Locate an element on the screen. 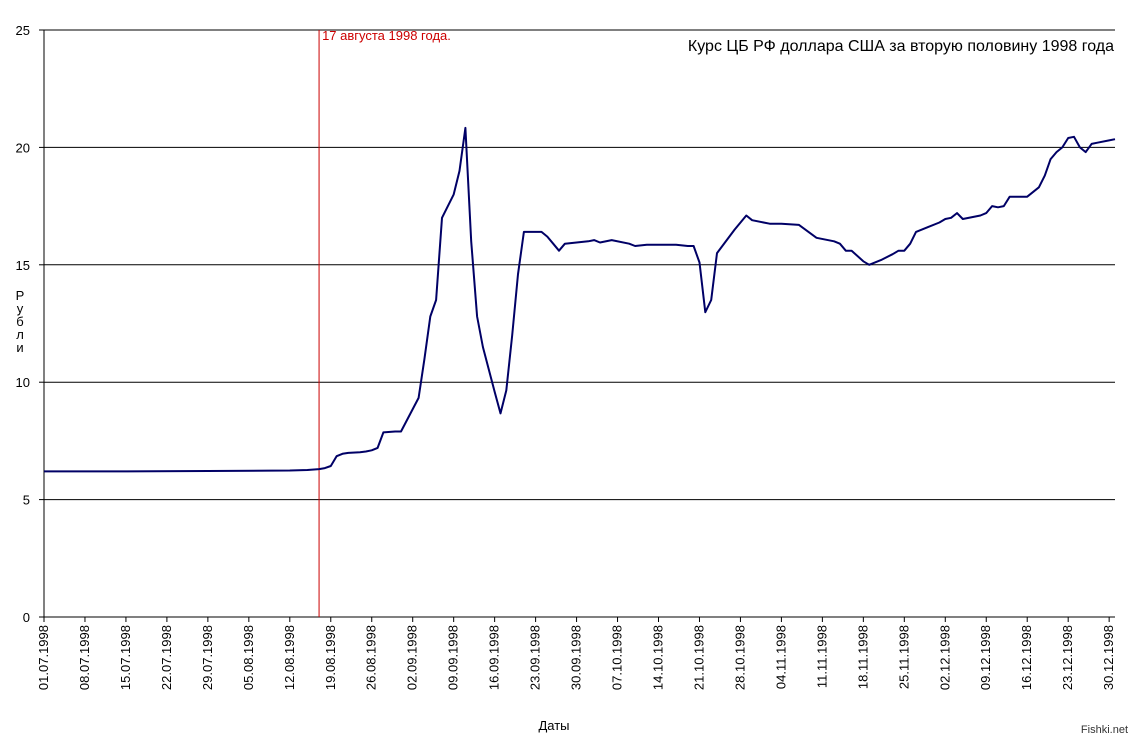  x-tick-label: 25.11.1998 is located at coordinates (903, 657).